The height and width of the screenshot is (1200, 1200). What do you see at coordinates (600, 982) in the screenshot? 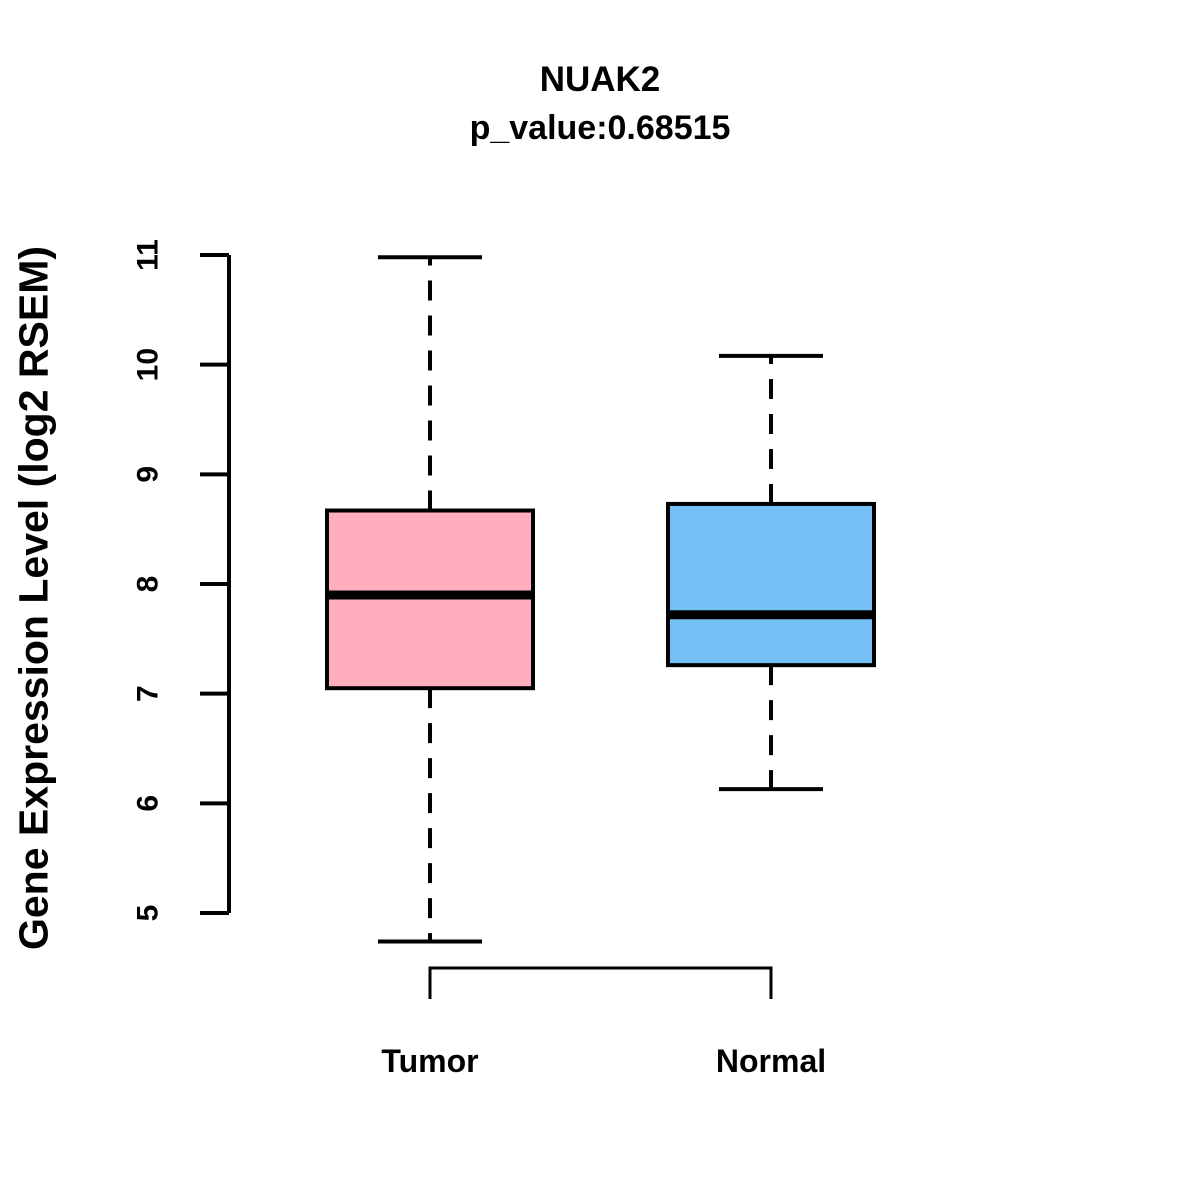
I see `comparison-bracket` at bounding box center [600, 982].